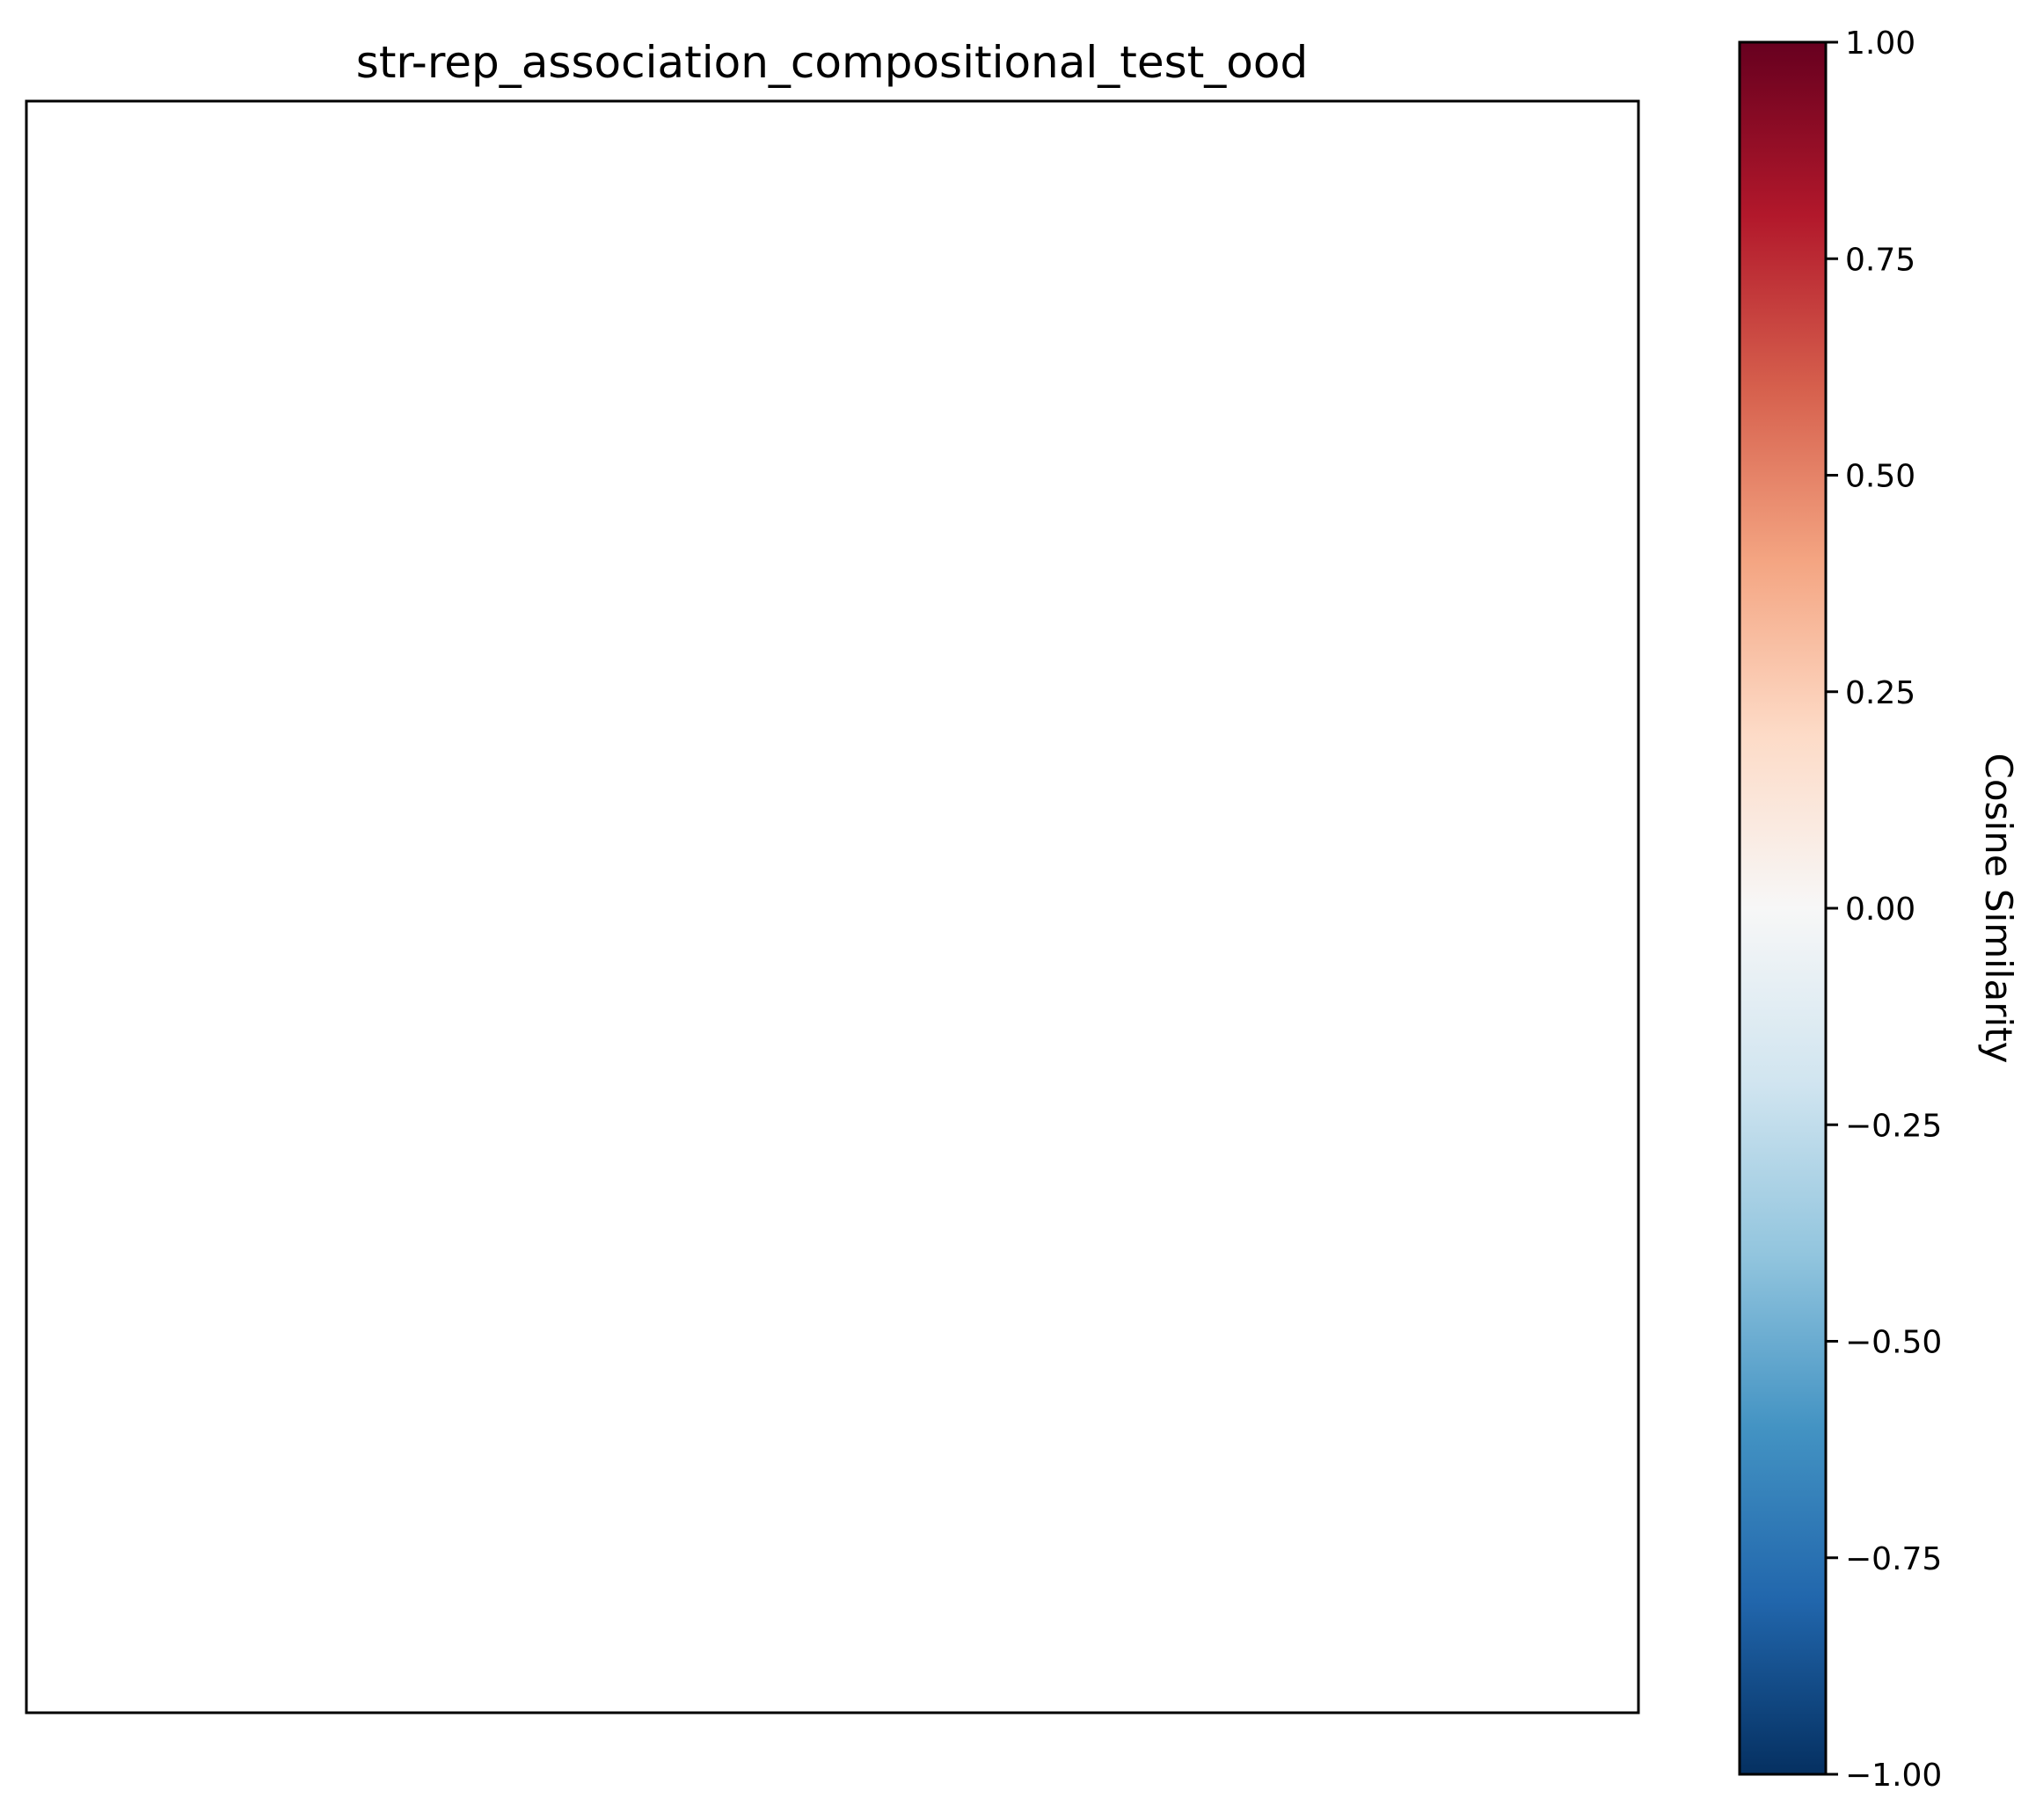 This screenshot has height=1820, width=2043. What do you see at coordinates (1880, 910) in the screenshot?
I see `colorbar-tick-label: 0.00` at bounding box center [1880, 910].